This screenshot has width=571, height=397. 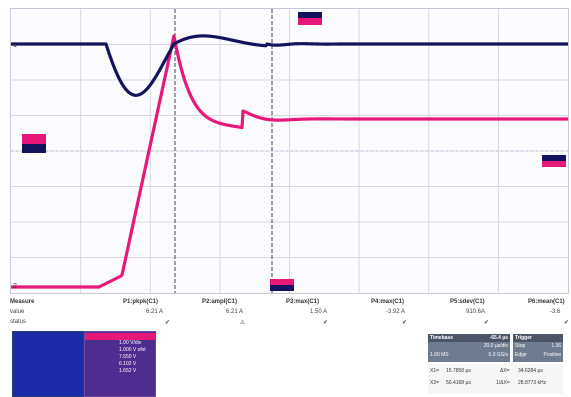 I want to click on trigger-header: Trigger, so click(x=538, y=338).